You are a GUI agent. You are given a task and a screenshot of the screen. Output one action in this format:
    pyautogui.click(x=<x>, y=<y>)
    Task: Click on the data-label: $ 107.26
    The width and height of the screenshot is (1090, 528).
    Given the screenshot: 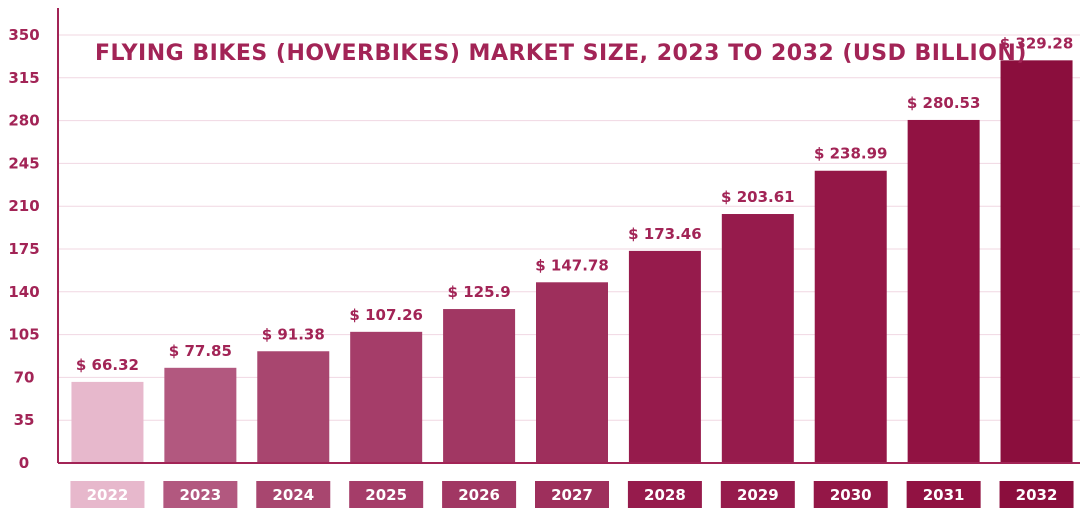 What is the action you would take?
    pyautogui.click(x=386, y=315)
    